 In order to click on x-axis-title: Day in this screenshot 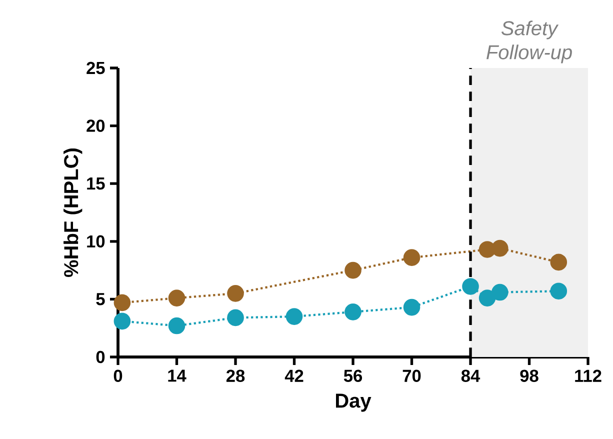, I will do `click(354, 403)`.